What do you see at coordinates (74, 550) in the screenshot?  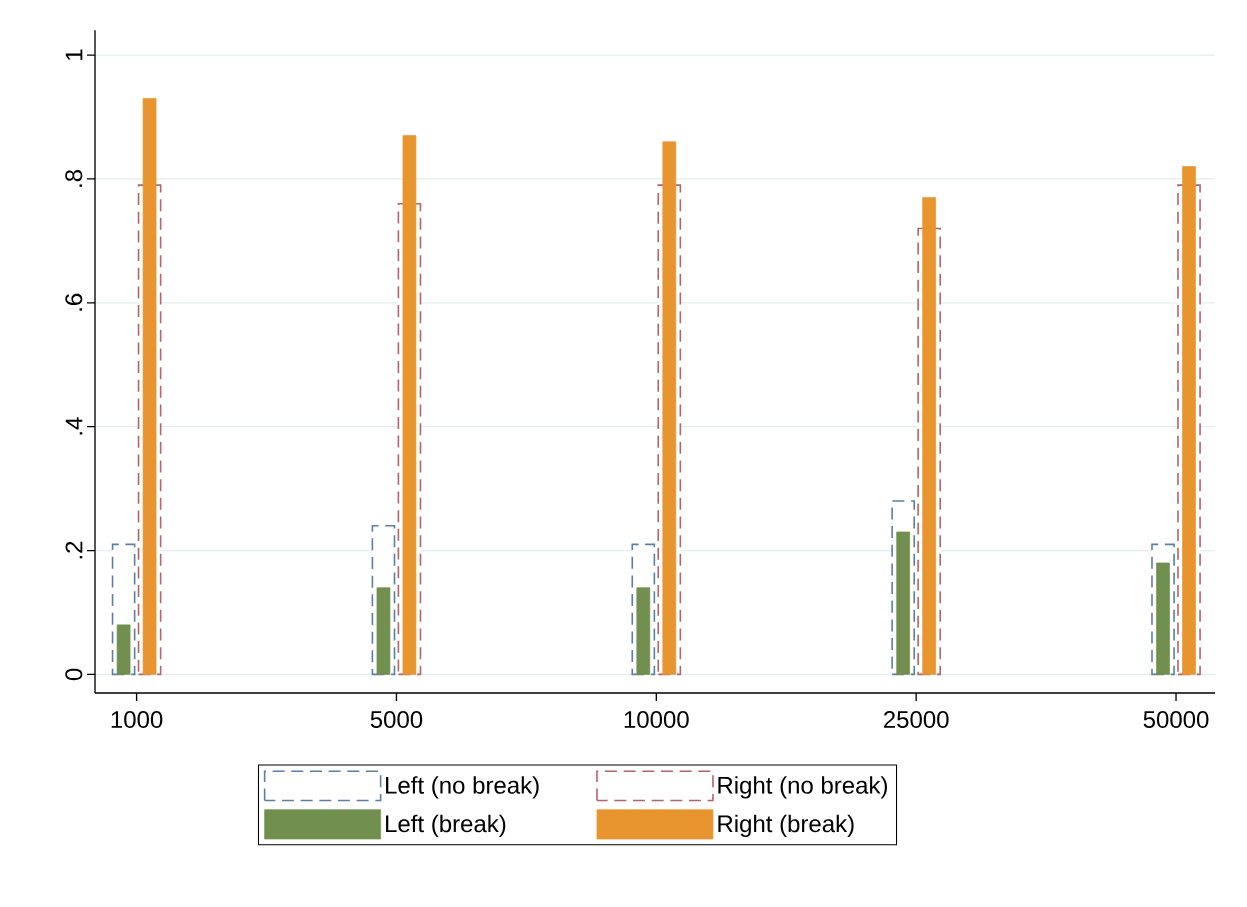 I see `y-tick-label: .2` at bounding box center [74, 550].